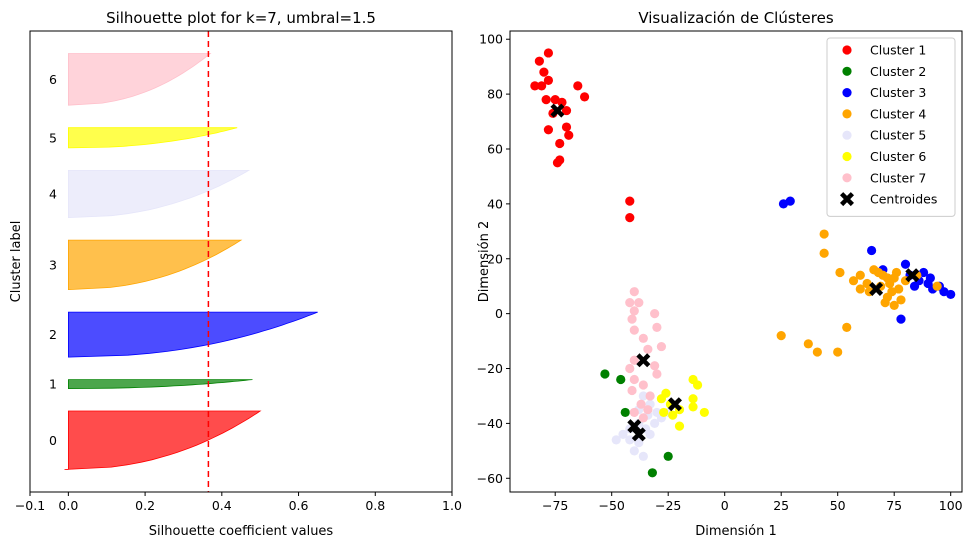  What do you see at coordinates (53, 334) in the screenshot?
I see `cluster-label-2: 2` at bounding box center [53, 334].